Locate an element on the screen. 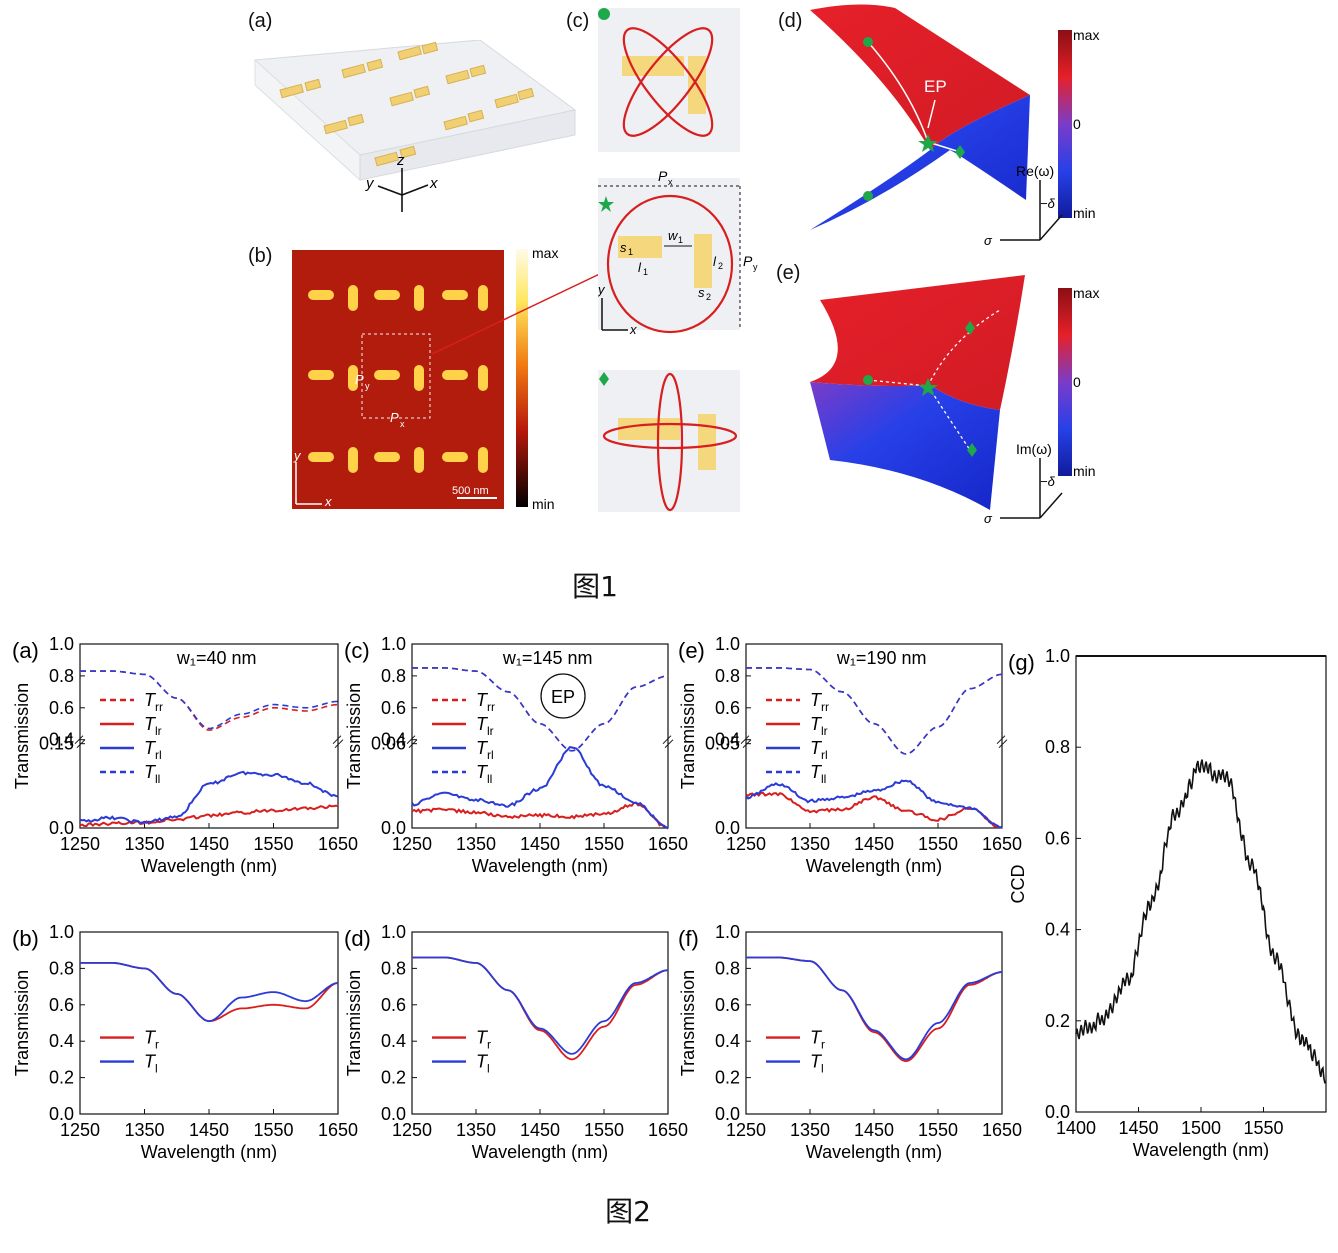 This screenshot has width=1338, height=1253. panel-label-c: (c) is located at coordinates (578, 21).